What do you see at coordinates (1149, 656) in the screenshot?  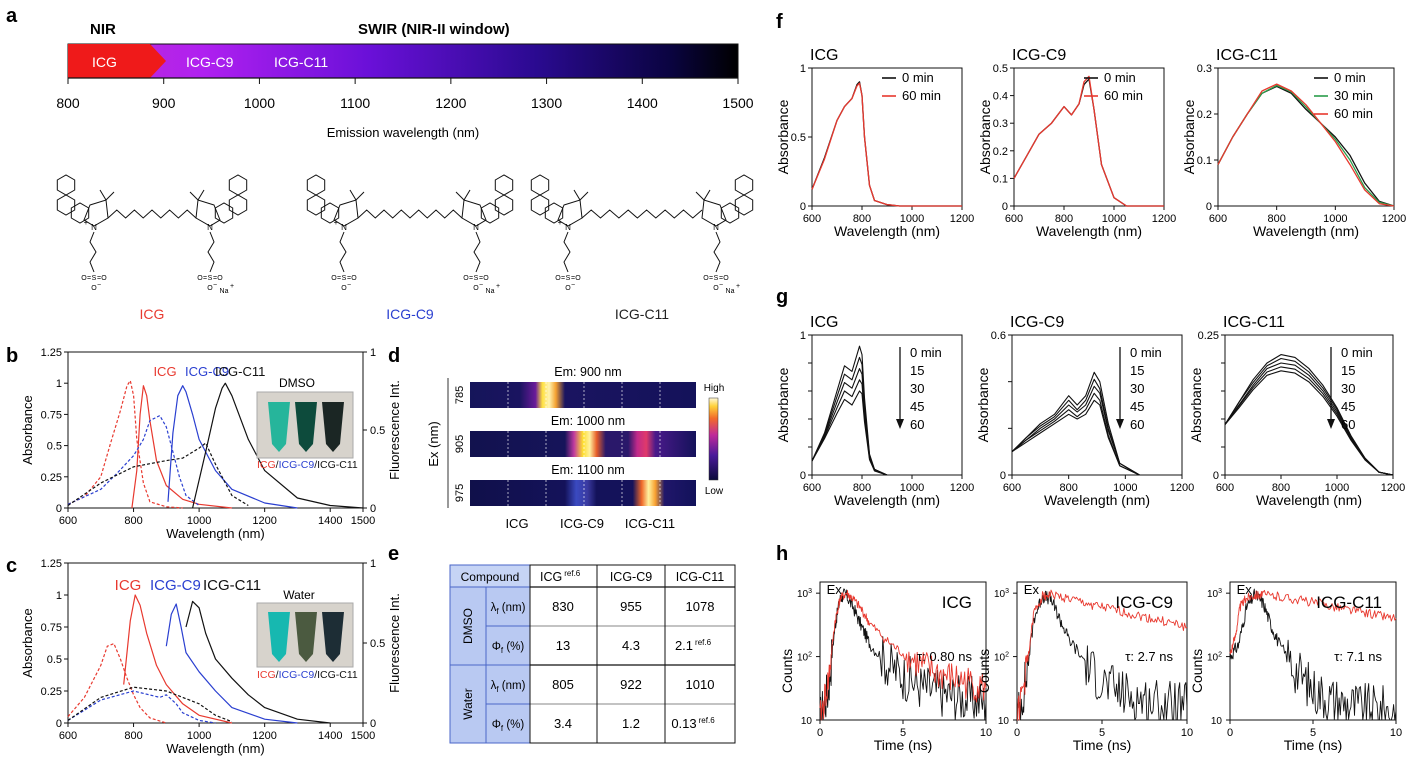 I see `lifetime-label: τ: 2.7 ns` at bounding box center [1149, 656].